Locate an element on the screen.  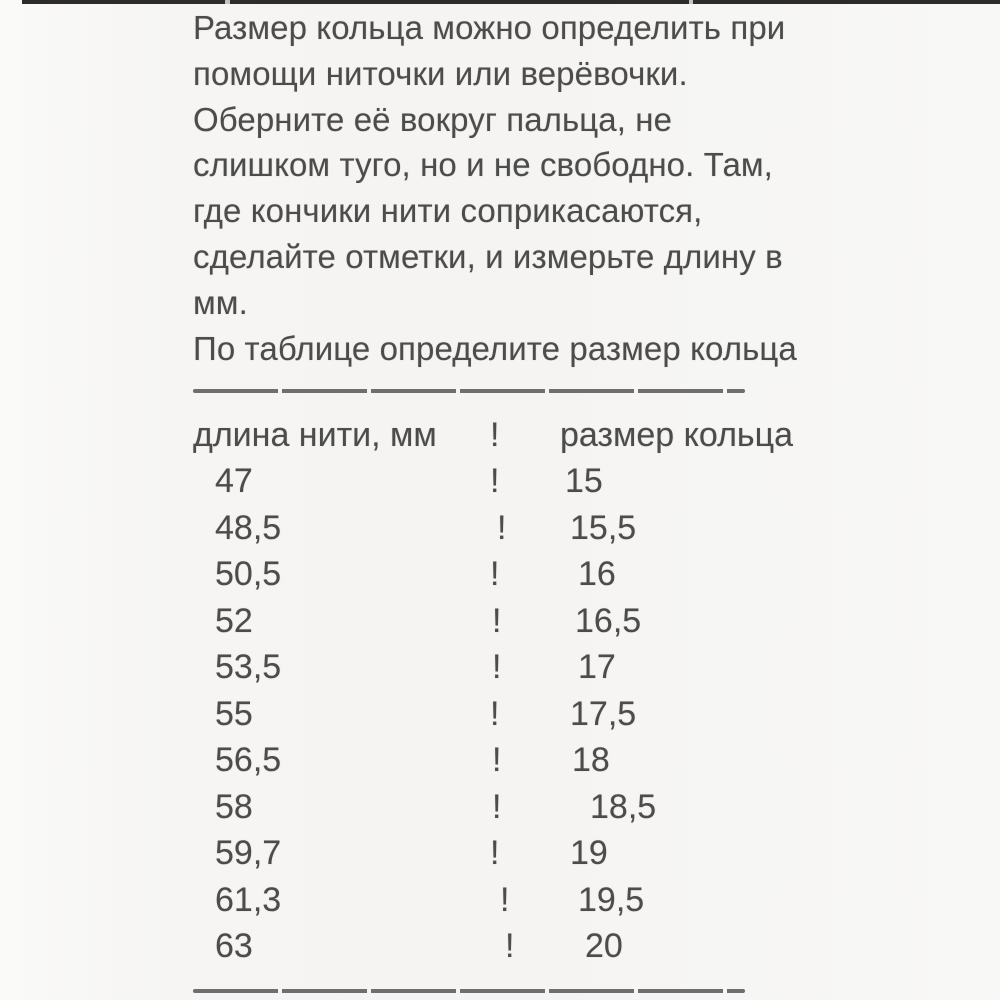
ring-size-value: 17,5 is located at coordinates (603, 713).